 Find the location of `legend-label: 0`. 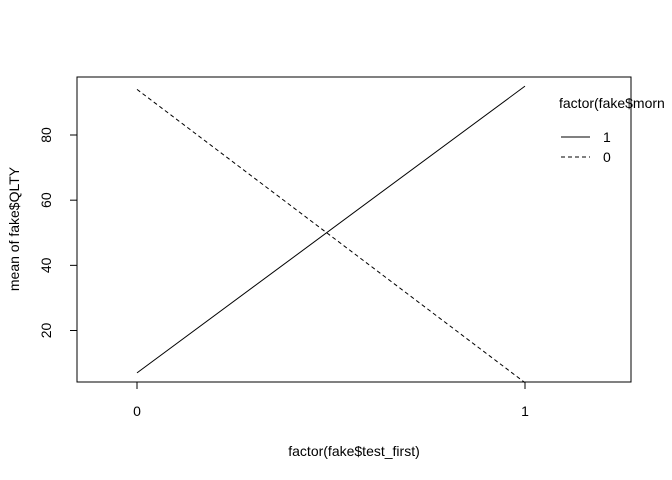

legend-label: 0 is located at coordinates (607, 157).